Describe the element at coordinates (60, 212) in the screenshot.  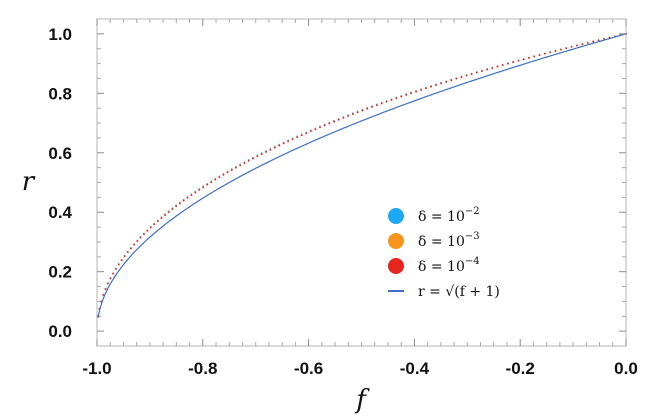
I see `y-tick-label: 0.4` at that location.